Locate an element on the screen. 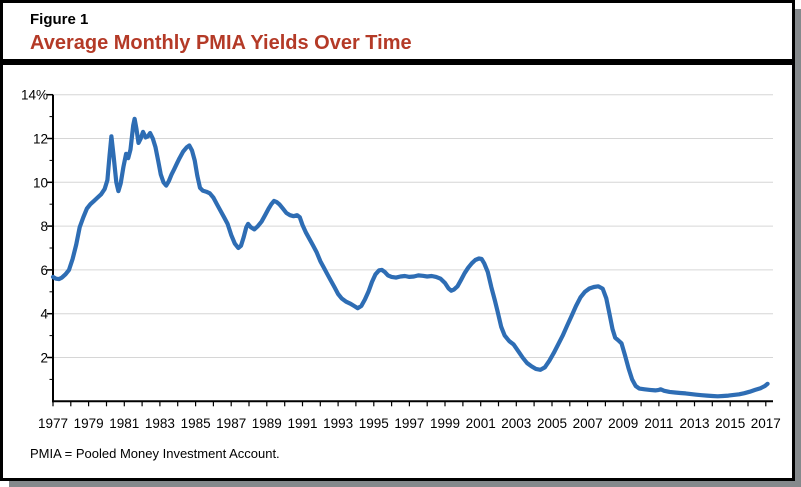 This screenshot has width=801, height=487. figure-footnote: PMIA = Pooled Money Investment Account. is located at coordinates (155, 453).